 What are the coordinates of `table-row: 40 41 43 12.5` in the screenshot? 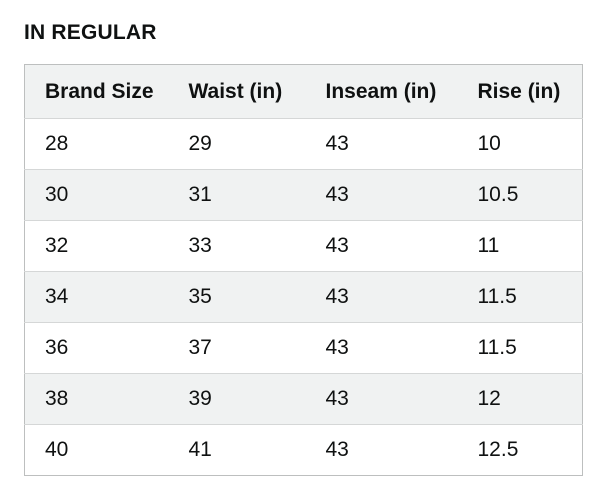 It's located at (303, 450).